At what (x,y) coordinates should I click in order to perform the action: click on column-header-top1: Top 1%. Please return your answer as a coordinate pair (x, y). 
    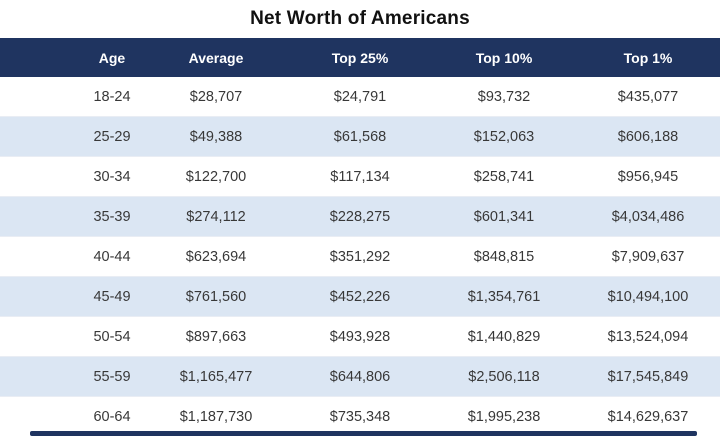
    Looking at the image, I should click on (648, 57).